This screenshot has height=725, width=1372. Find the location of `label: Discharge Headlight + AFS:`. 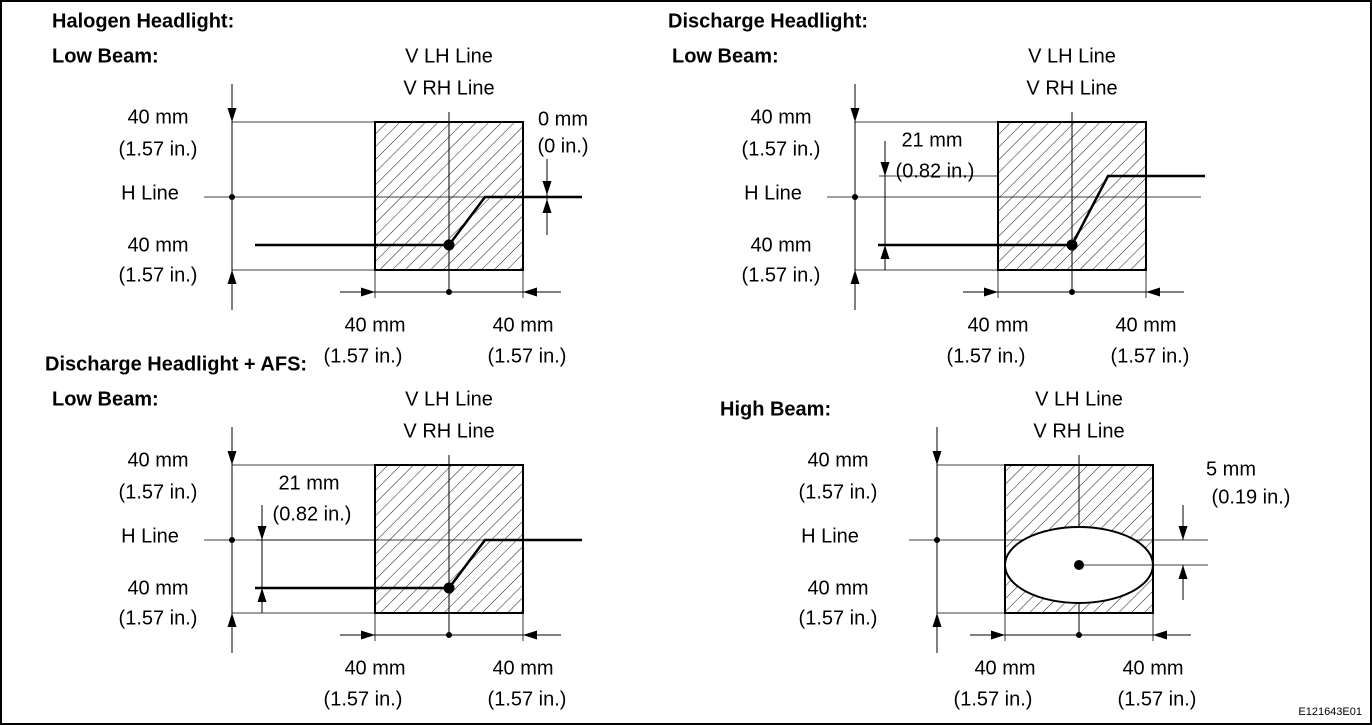

label: Discharge Headlight + AFS: is located at coordinates (176, 364).